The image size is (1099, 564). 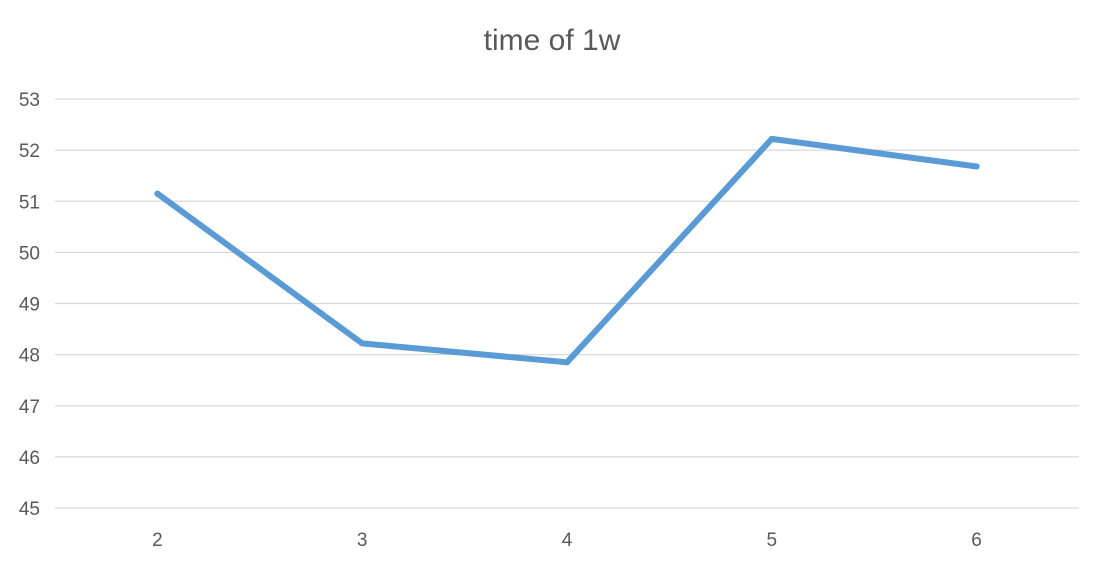 What do you see at coordinates (29, 253) in the screenshot?
I see `y-tick-label: 50` at bounding box center [29, 253].